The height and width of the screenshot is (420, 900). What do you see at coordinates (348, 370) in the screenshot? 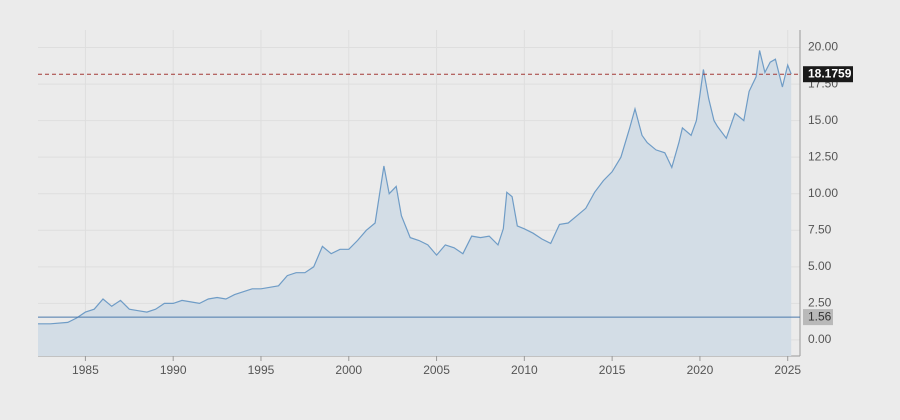
I see `x-tick-label: 2000` at bounding box center [348, 370].